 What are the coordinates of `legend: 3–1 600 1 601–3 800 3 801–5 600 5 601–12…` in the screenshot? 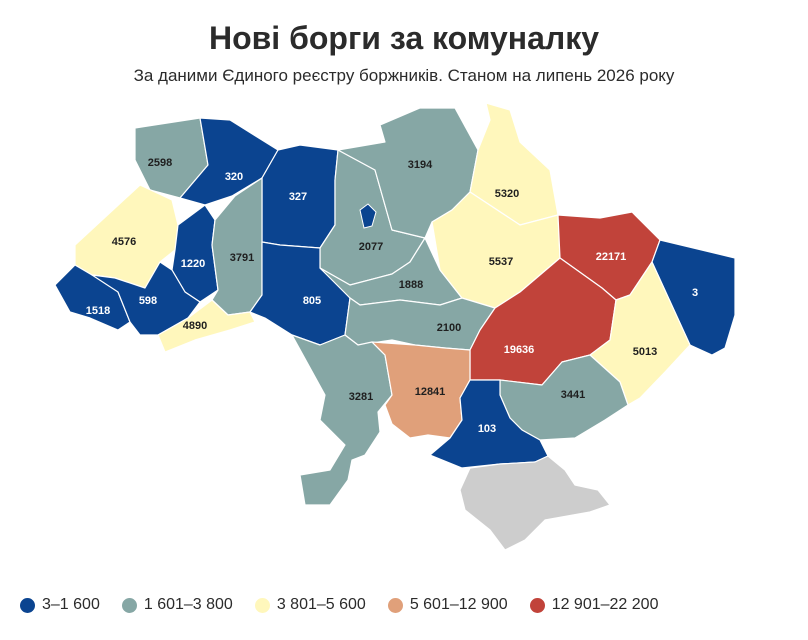 It's located at (405, 605).